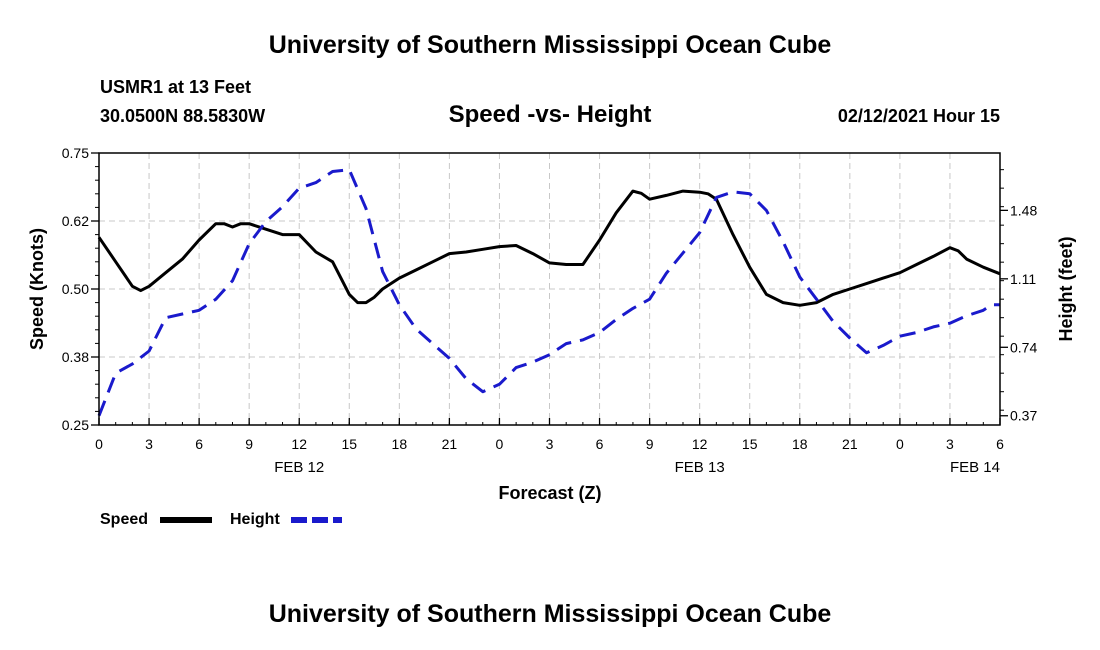 This screenshot has width=1100, height=650. I want to click on y-left-tick-label: 0.75, so click(75, 153).